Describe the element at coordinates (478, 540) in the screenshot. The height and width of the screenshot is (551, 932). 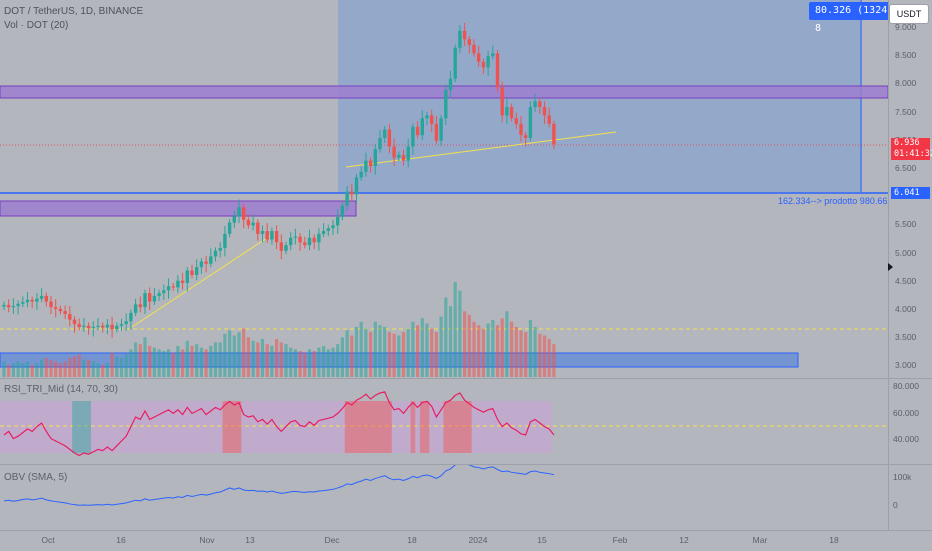
I see `time-axis-label: 2024` at that location.